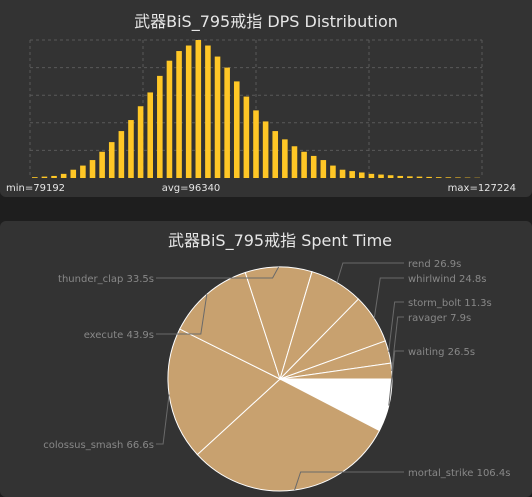  What do you see at coordinates (439, 318) in the screenshot?
I see `pie-label-ravager: ravager 7.9s` at bounding box center [439, 318].